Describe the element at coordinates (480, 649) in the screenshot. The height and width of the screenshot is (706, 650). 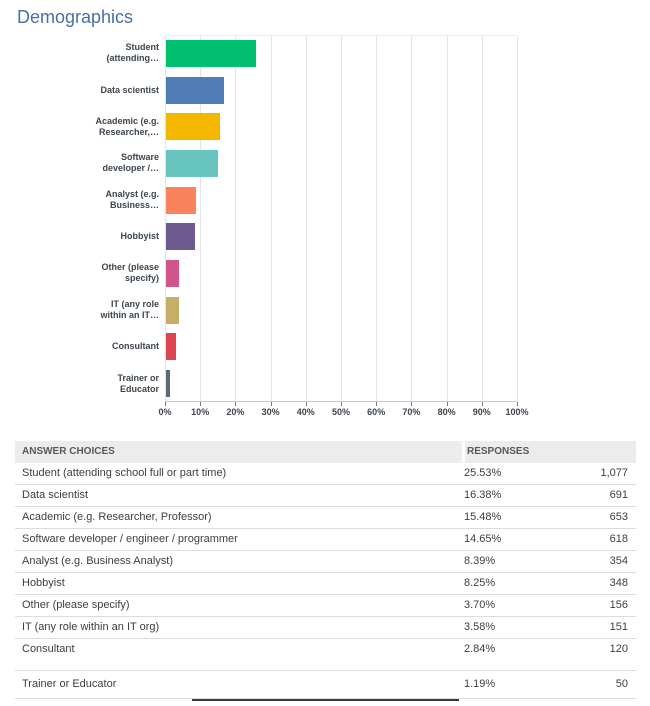
I see `percent-cell: 2.84%` at that location.